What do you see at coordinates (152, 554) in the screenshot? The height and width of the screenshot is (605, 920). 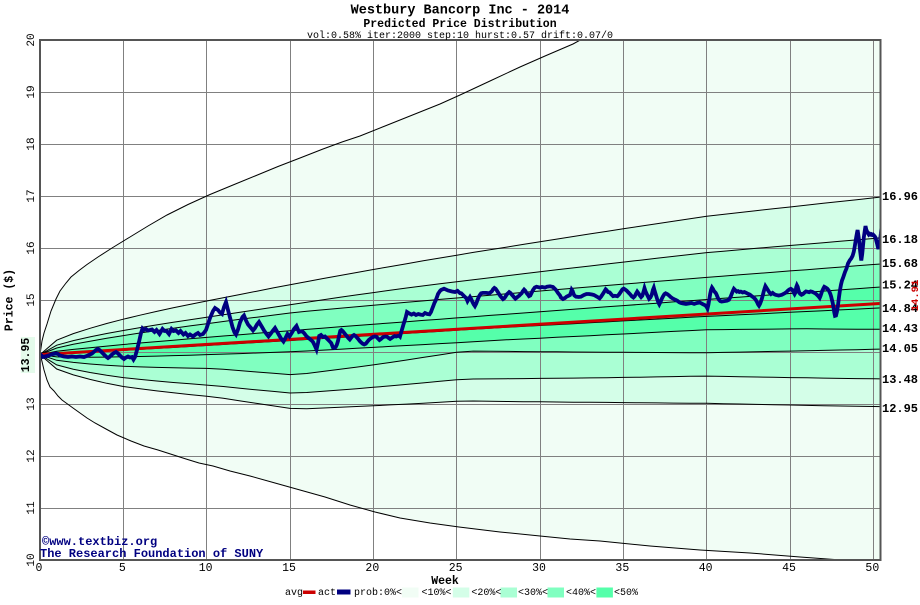 I see `svg-text:The Research Foundation of SUN: The Research Foundation of SUNY` at bounding box center [152, 554].